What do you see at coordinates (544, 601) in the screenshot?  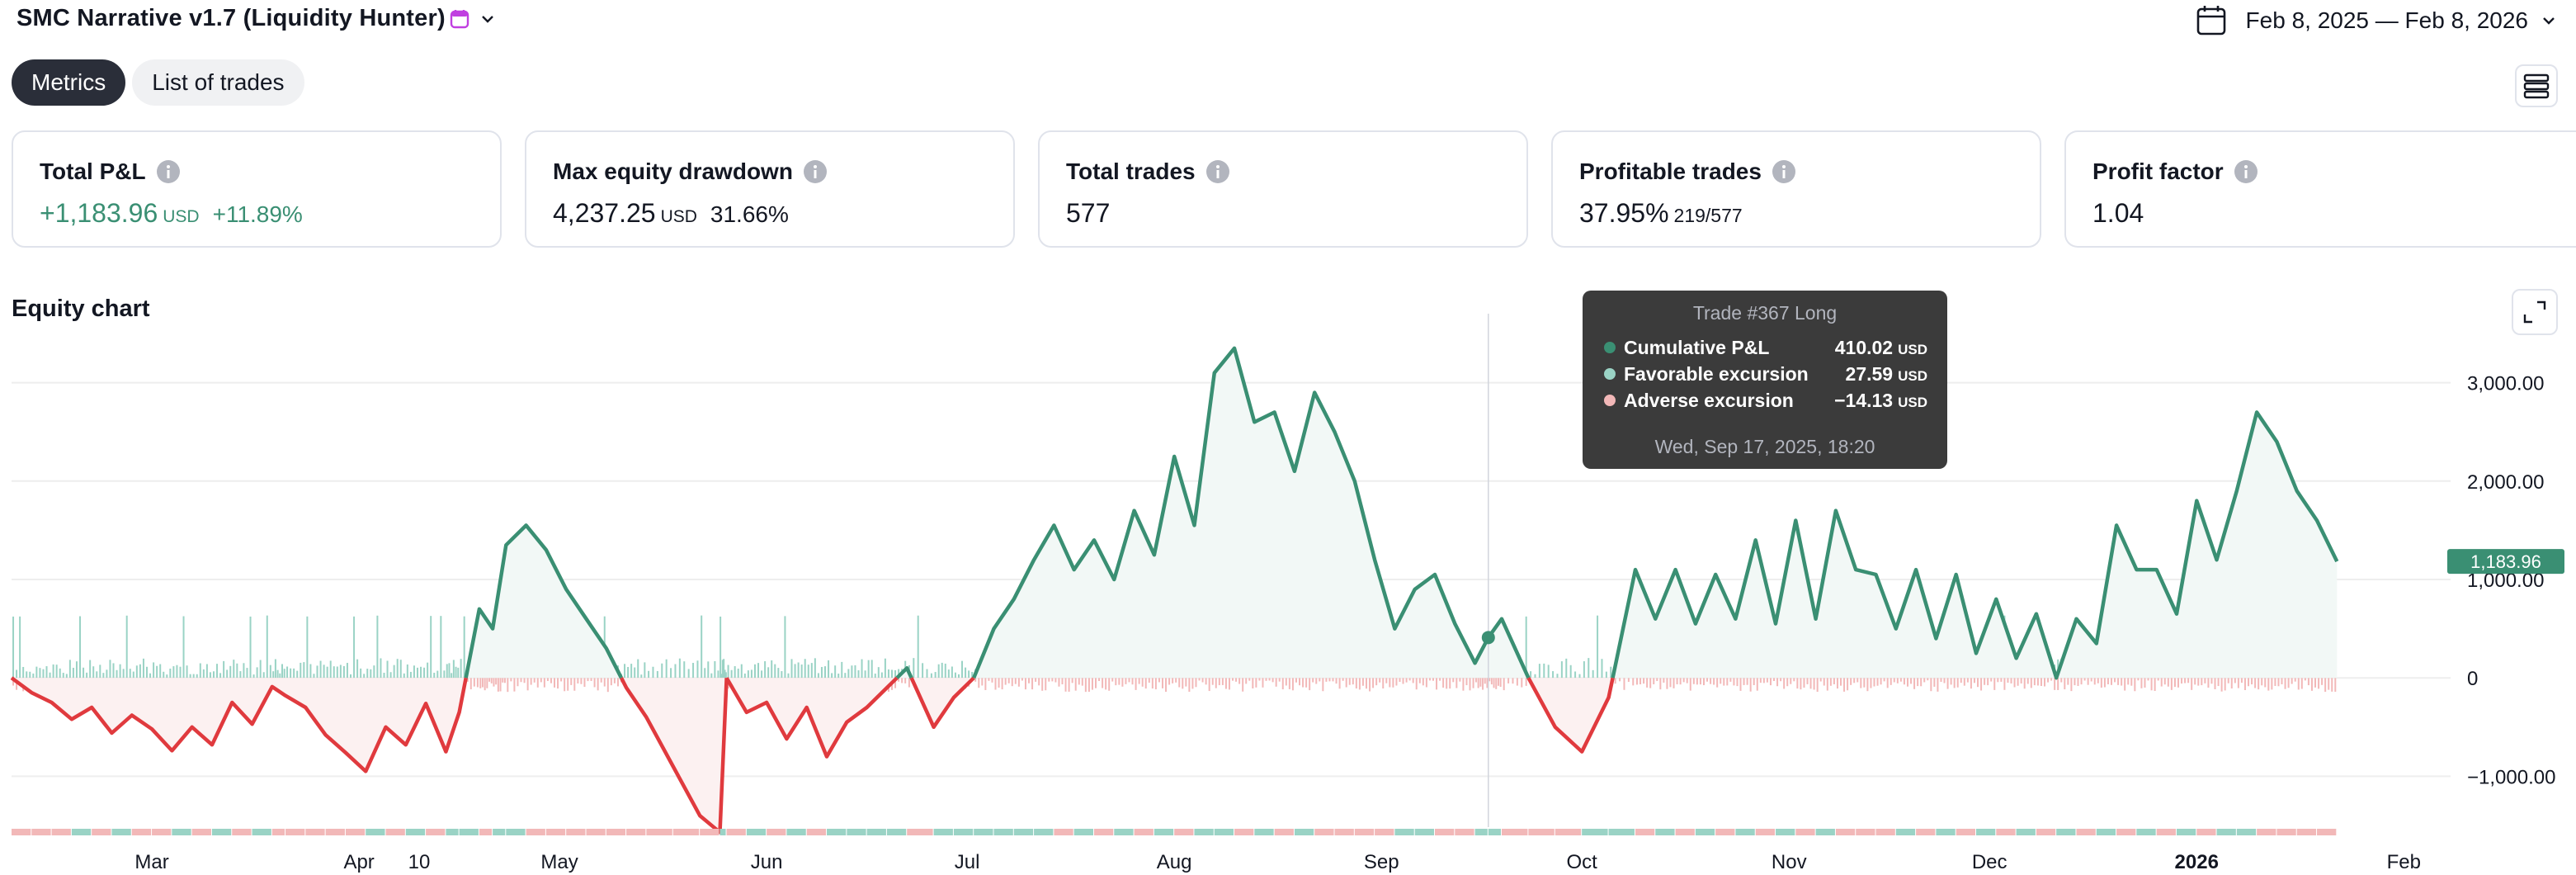 I see `equity-line-positive` at bounding box center [544, 601].